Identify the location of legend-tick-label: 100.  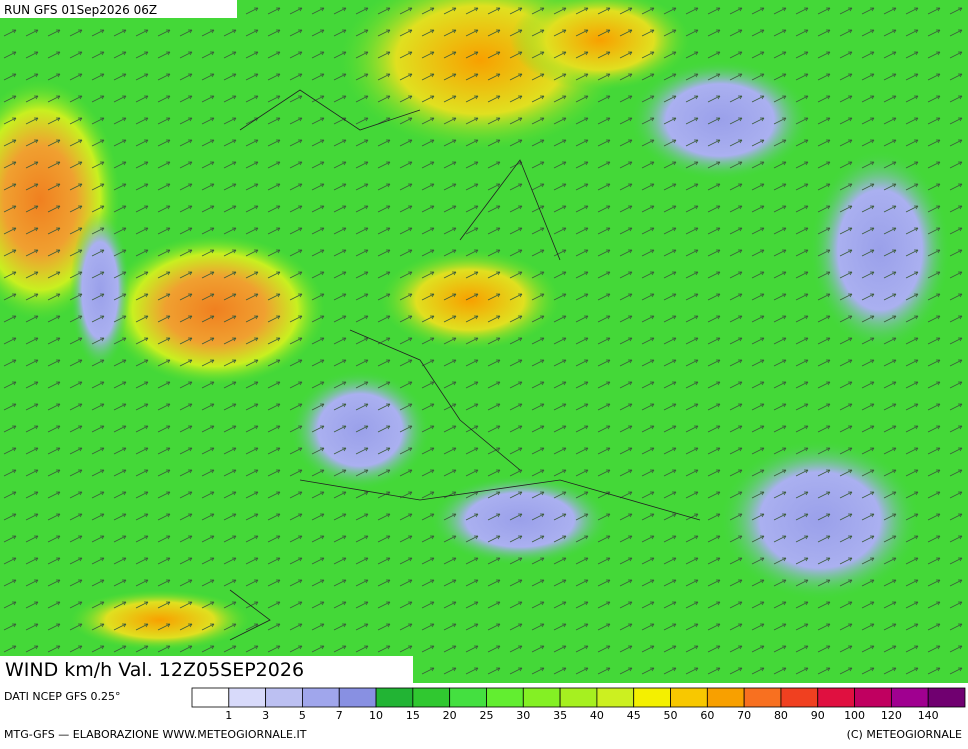
(854, 715).